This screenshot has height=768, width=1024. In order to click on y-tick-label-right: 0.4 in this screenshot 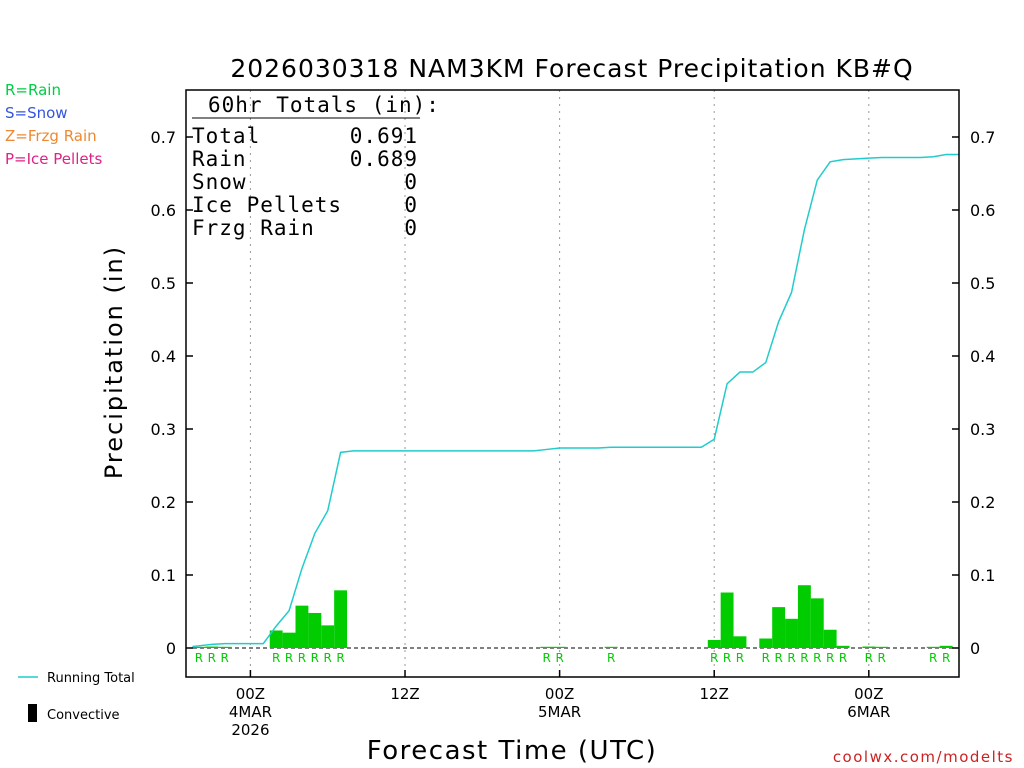, I will do `click(982, 356)`.